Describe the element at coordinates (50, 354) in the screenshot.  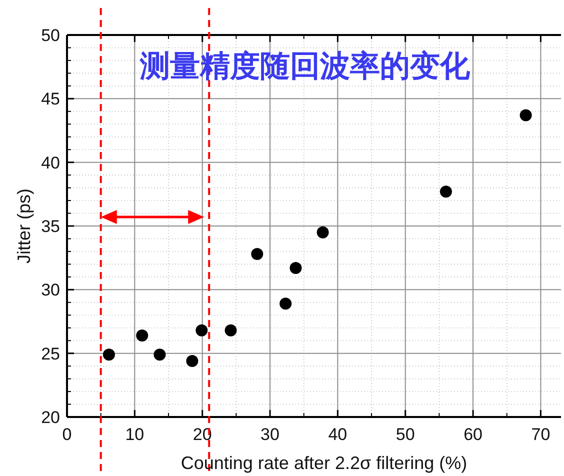
I see `y-tick-label: 25` at that location.